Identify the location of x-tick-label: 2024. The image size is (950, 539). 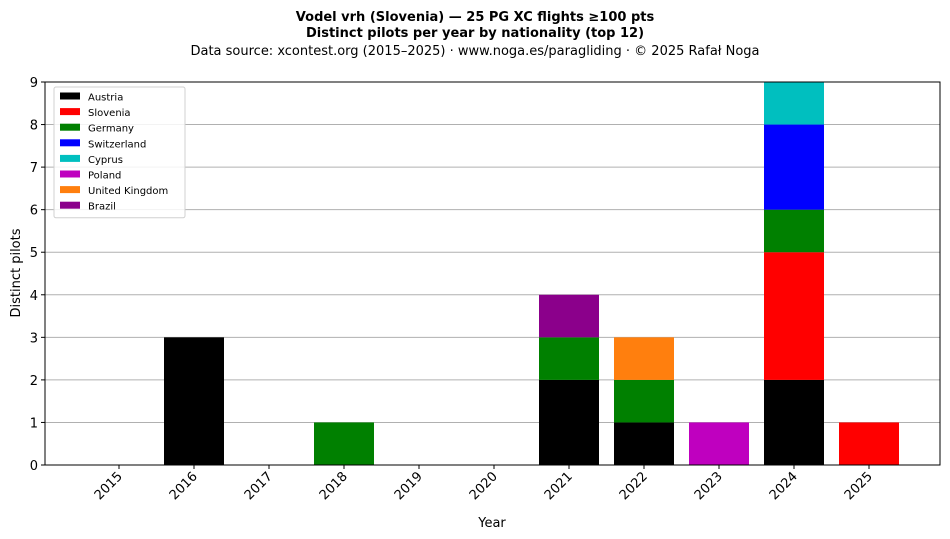
(784, 486).